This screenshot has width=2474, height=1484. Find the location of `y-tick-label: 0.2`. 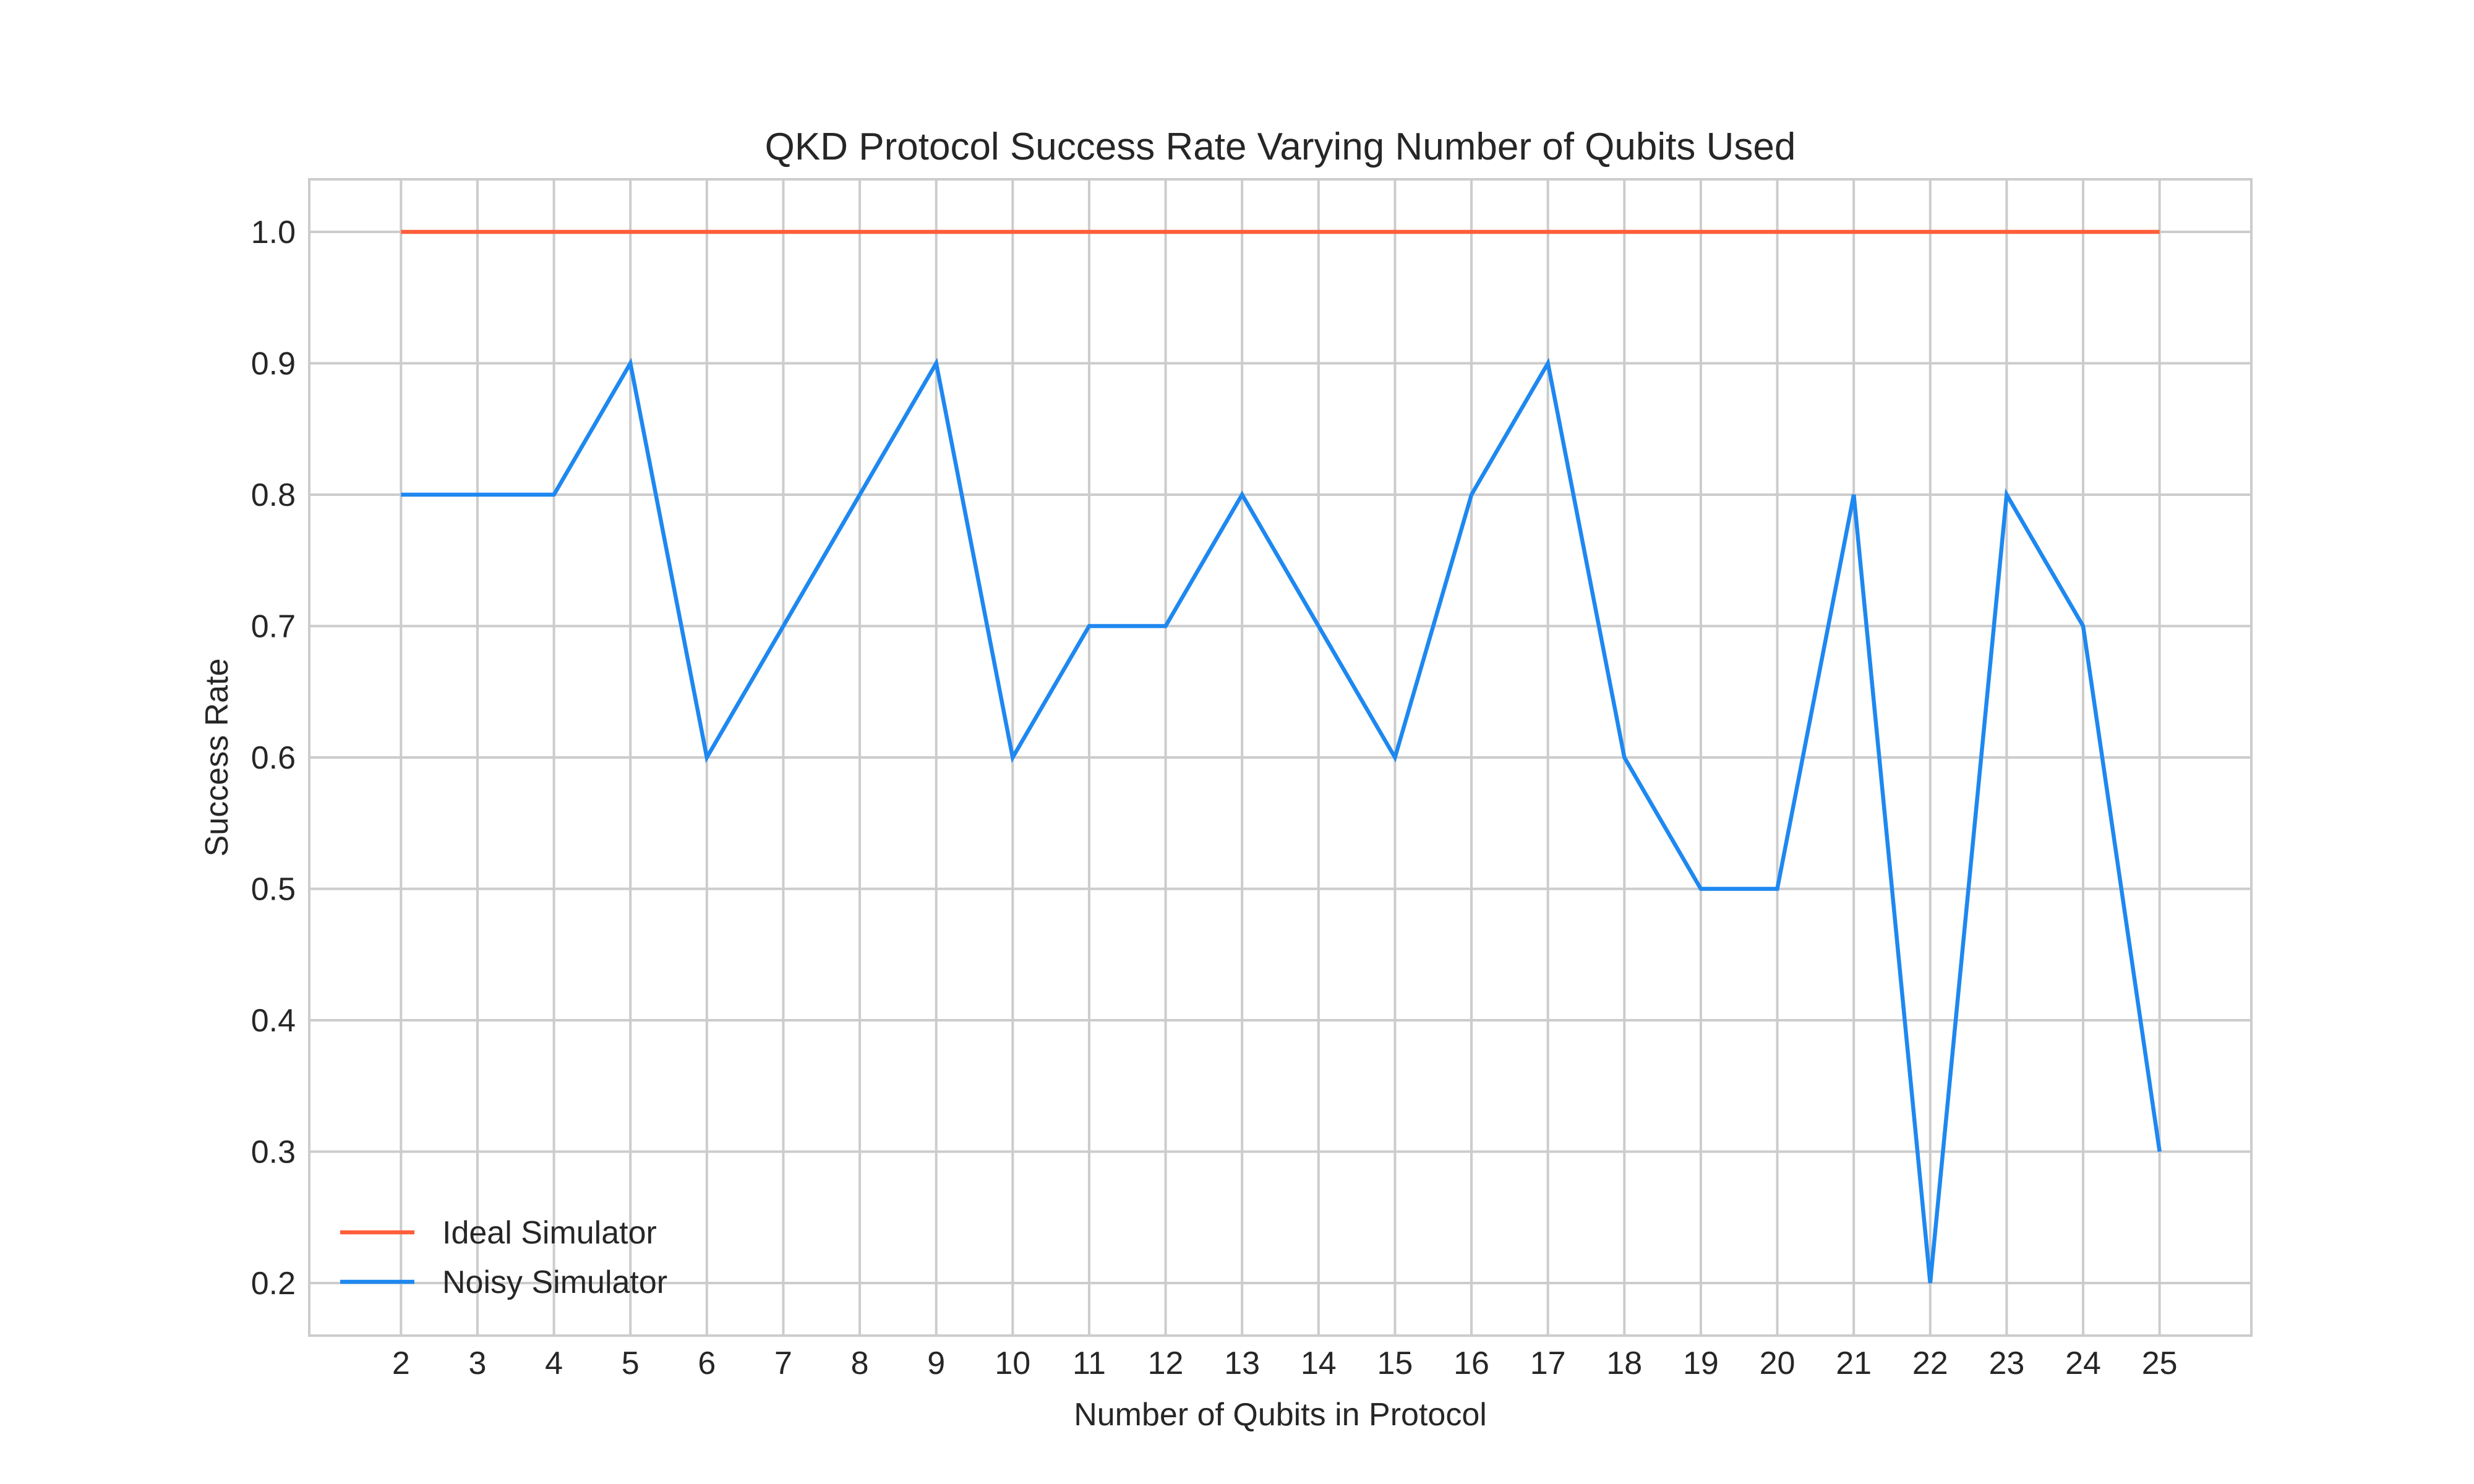

y-tick-label: 0.2 is located at coordinates (273, 1284).